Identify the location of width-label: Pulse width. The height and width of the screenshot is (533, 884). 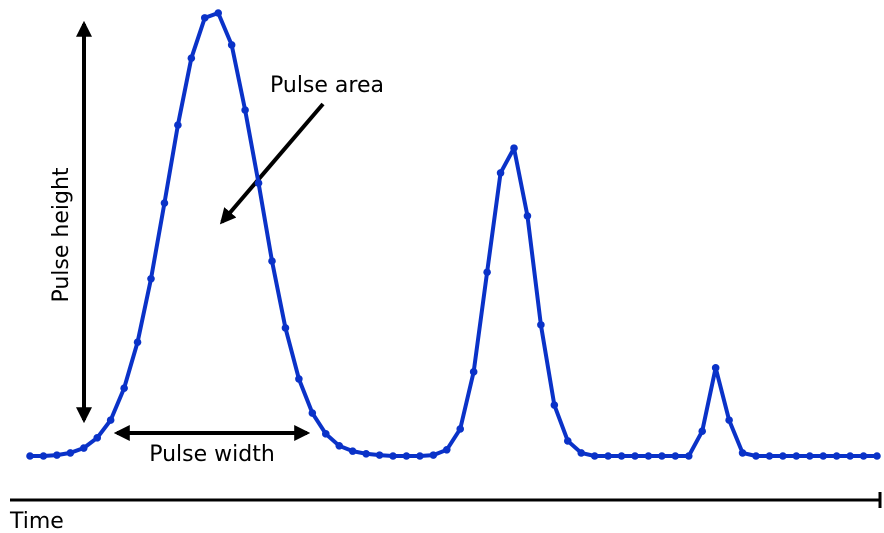
(212, 454).